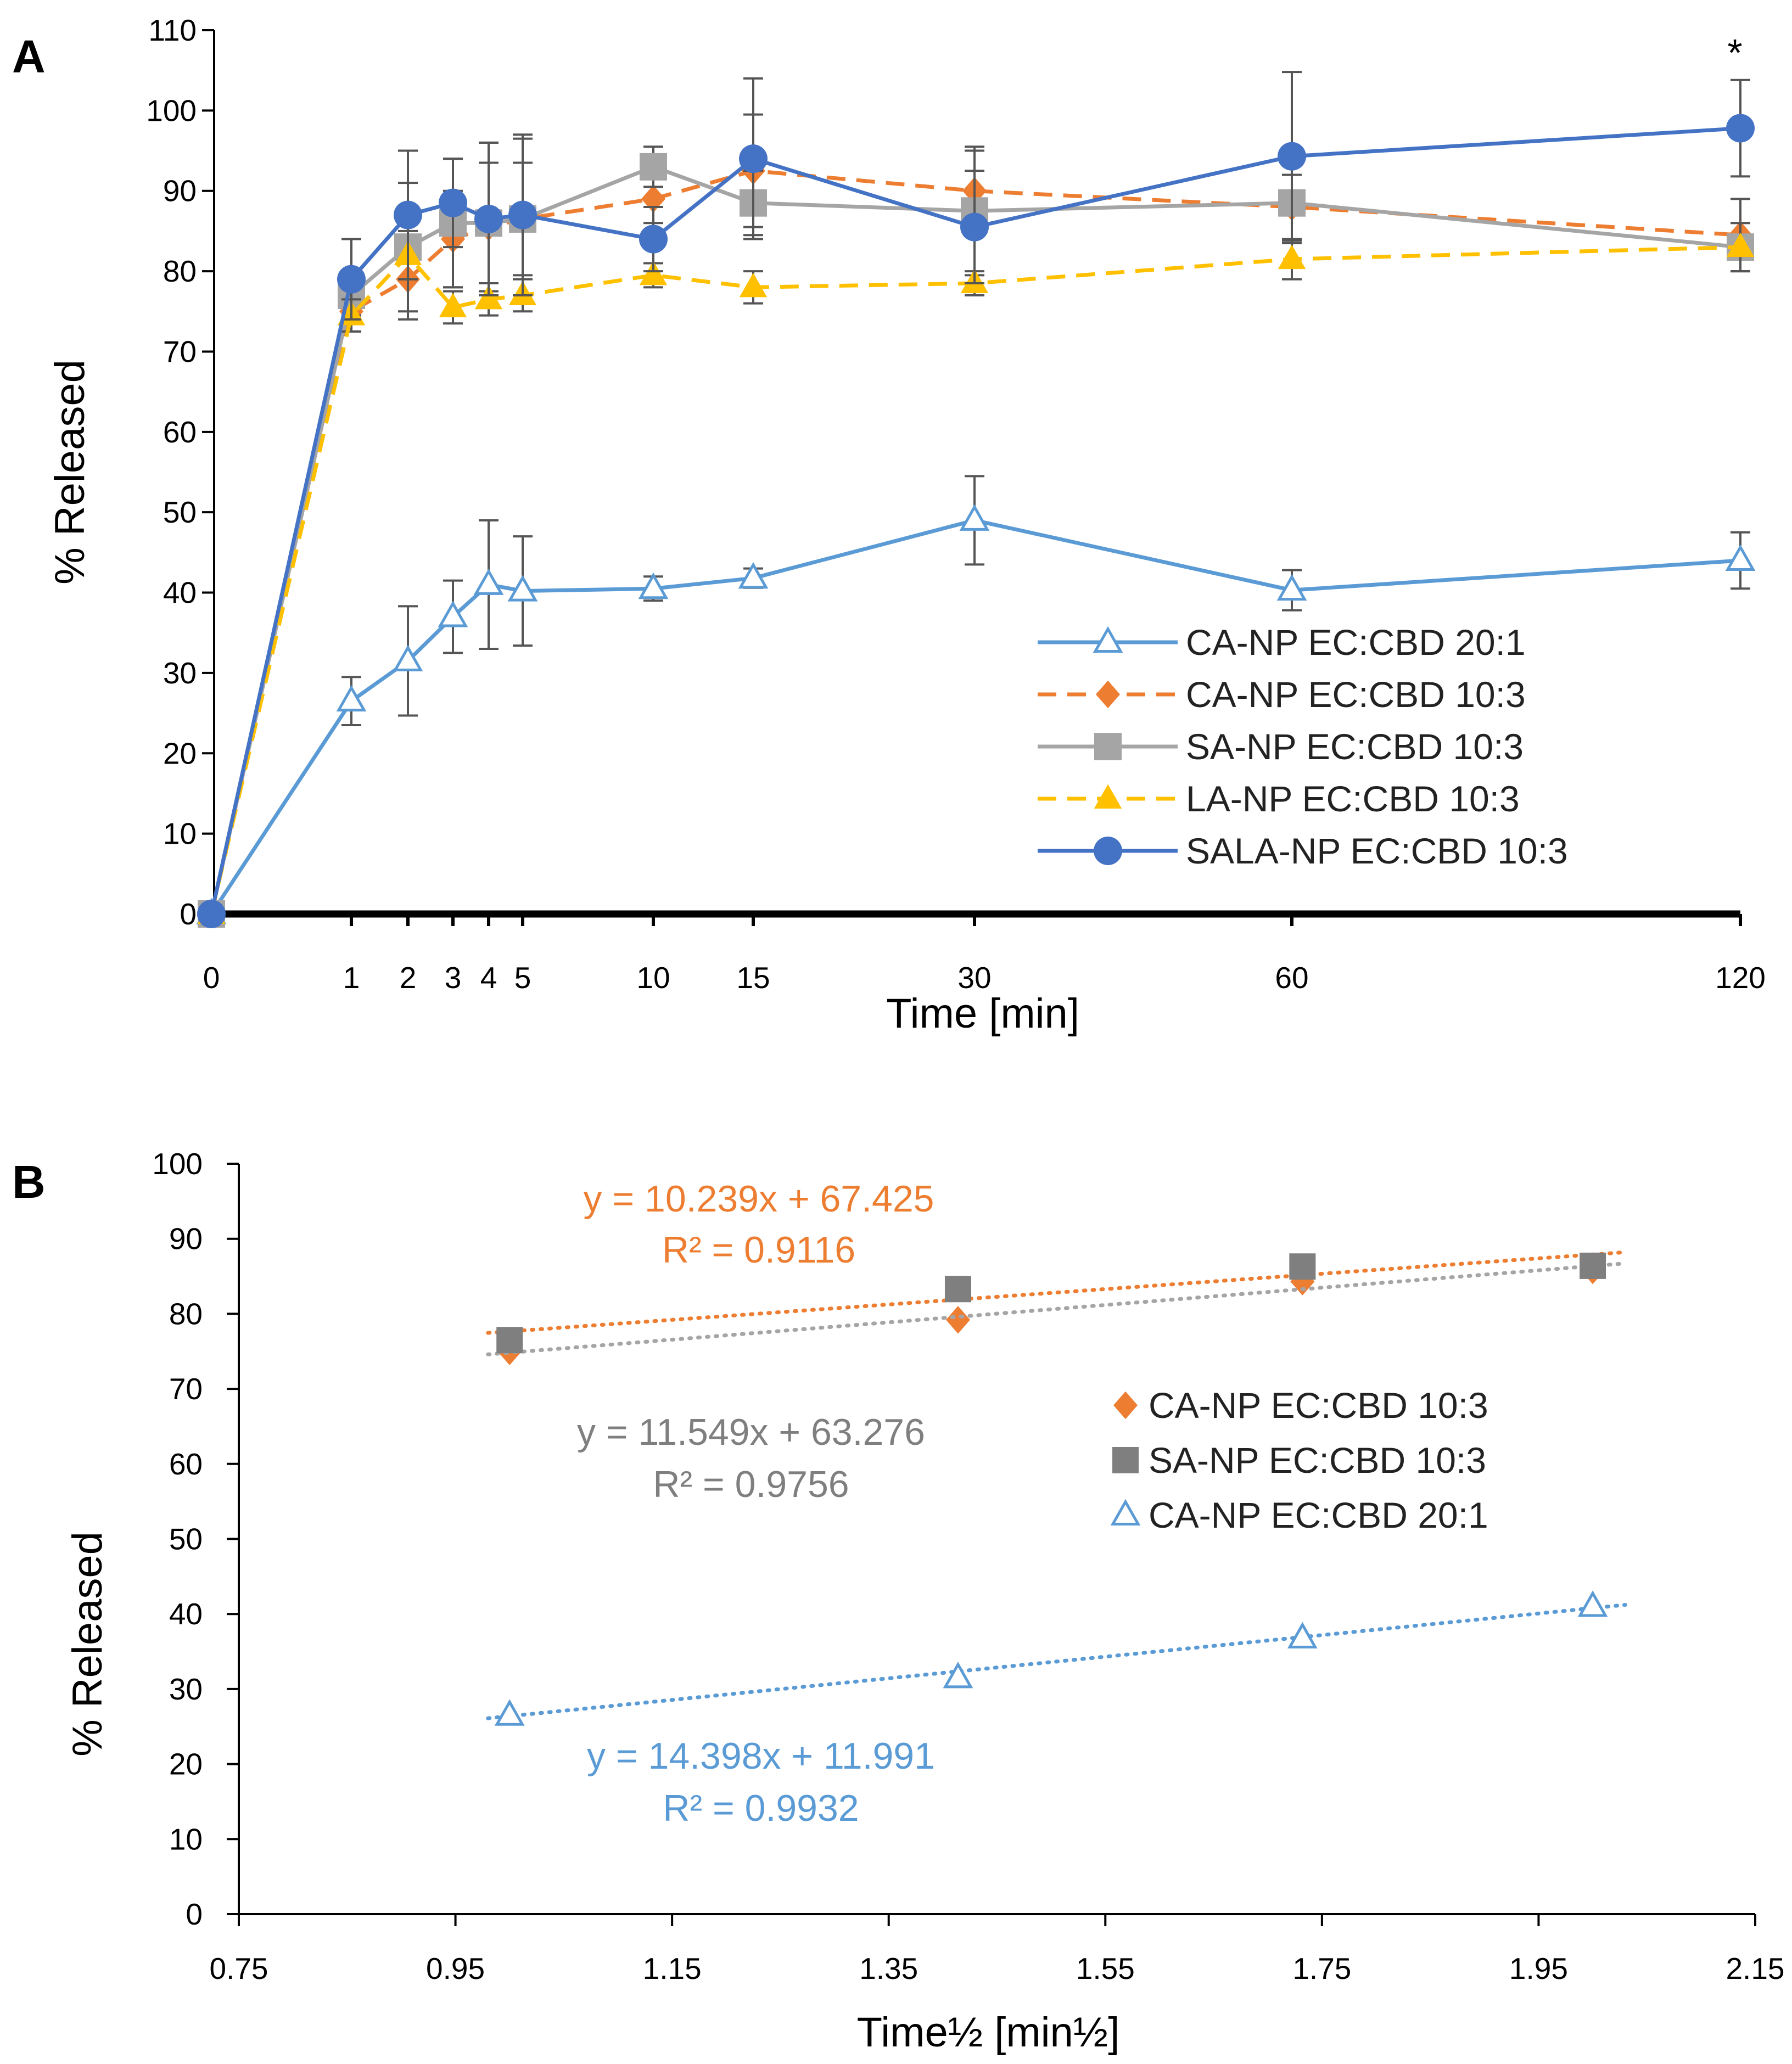  Describe the element at coordinates (753, 978) in the screenshot. I see `x-tick-label-a: 15` at that location.